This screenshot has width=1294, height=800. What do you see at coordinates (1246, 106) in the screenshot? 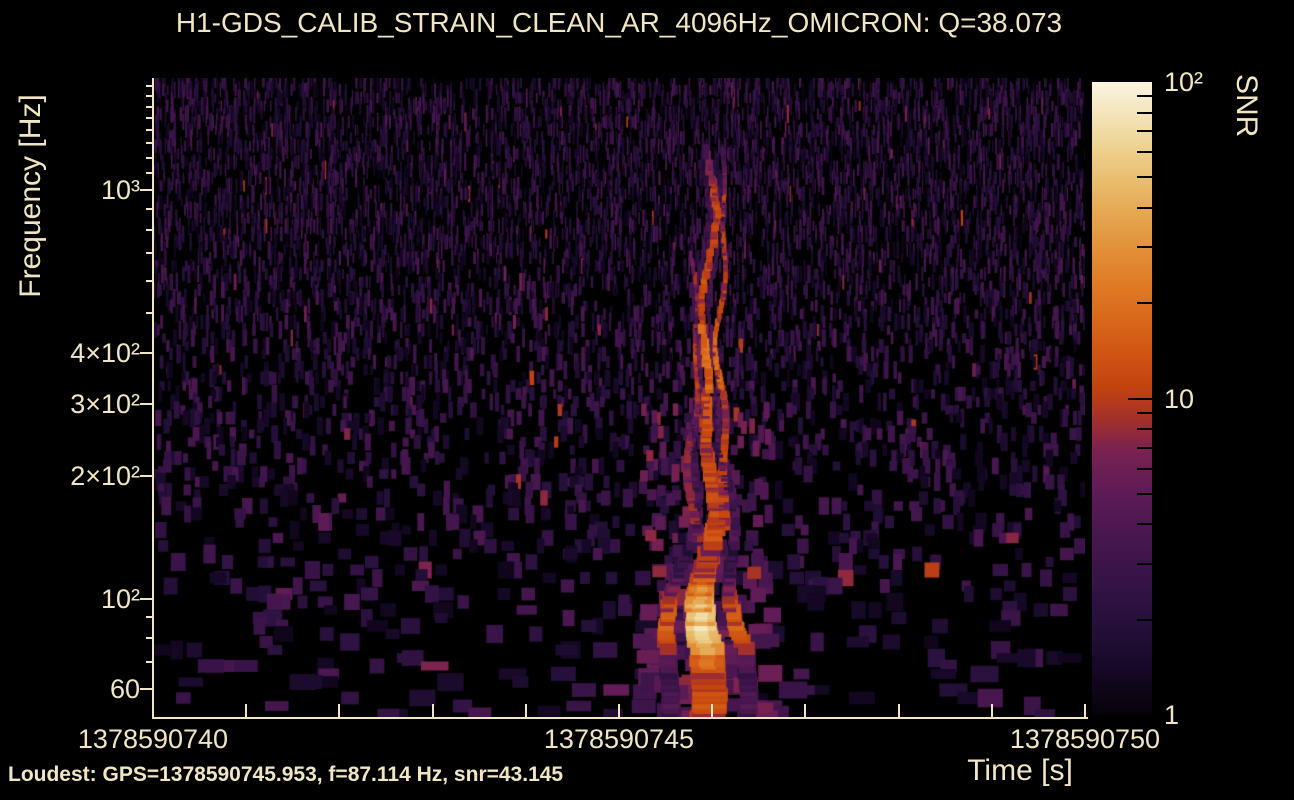
I see `colorbar-label: SNR` at bounding box center [1246, 106].